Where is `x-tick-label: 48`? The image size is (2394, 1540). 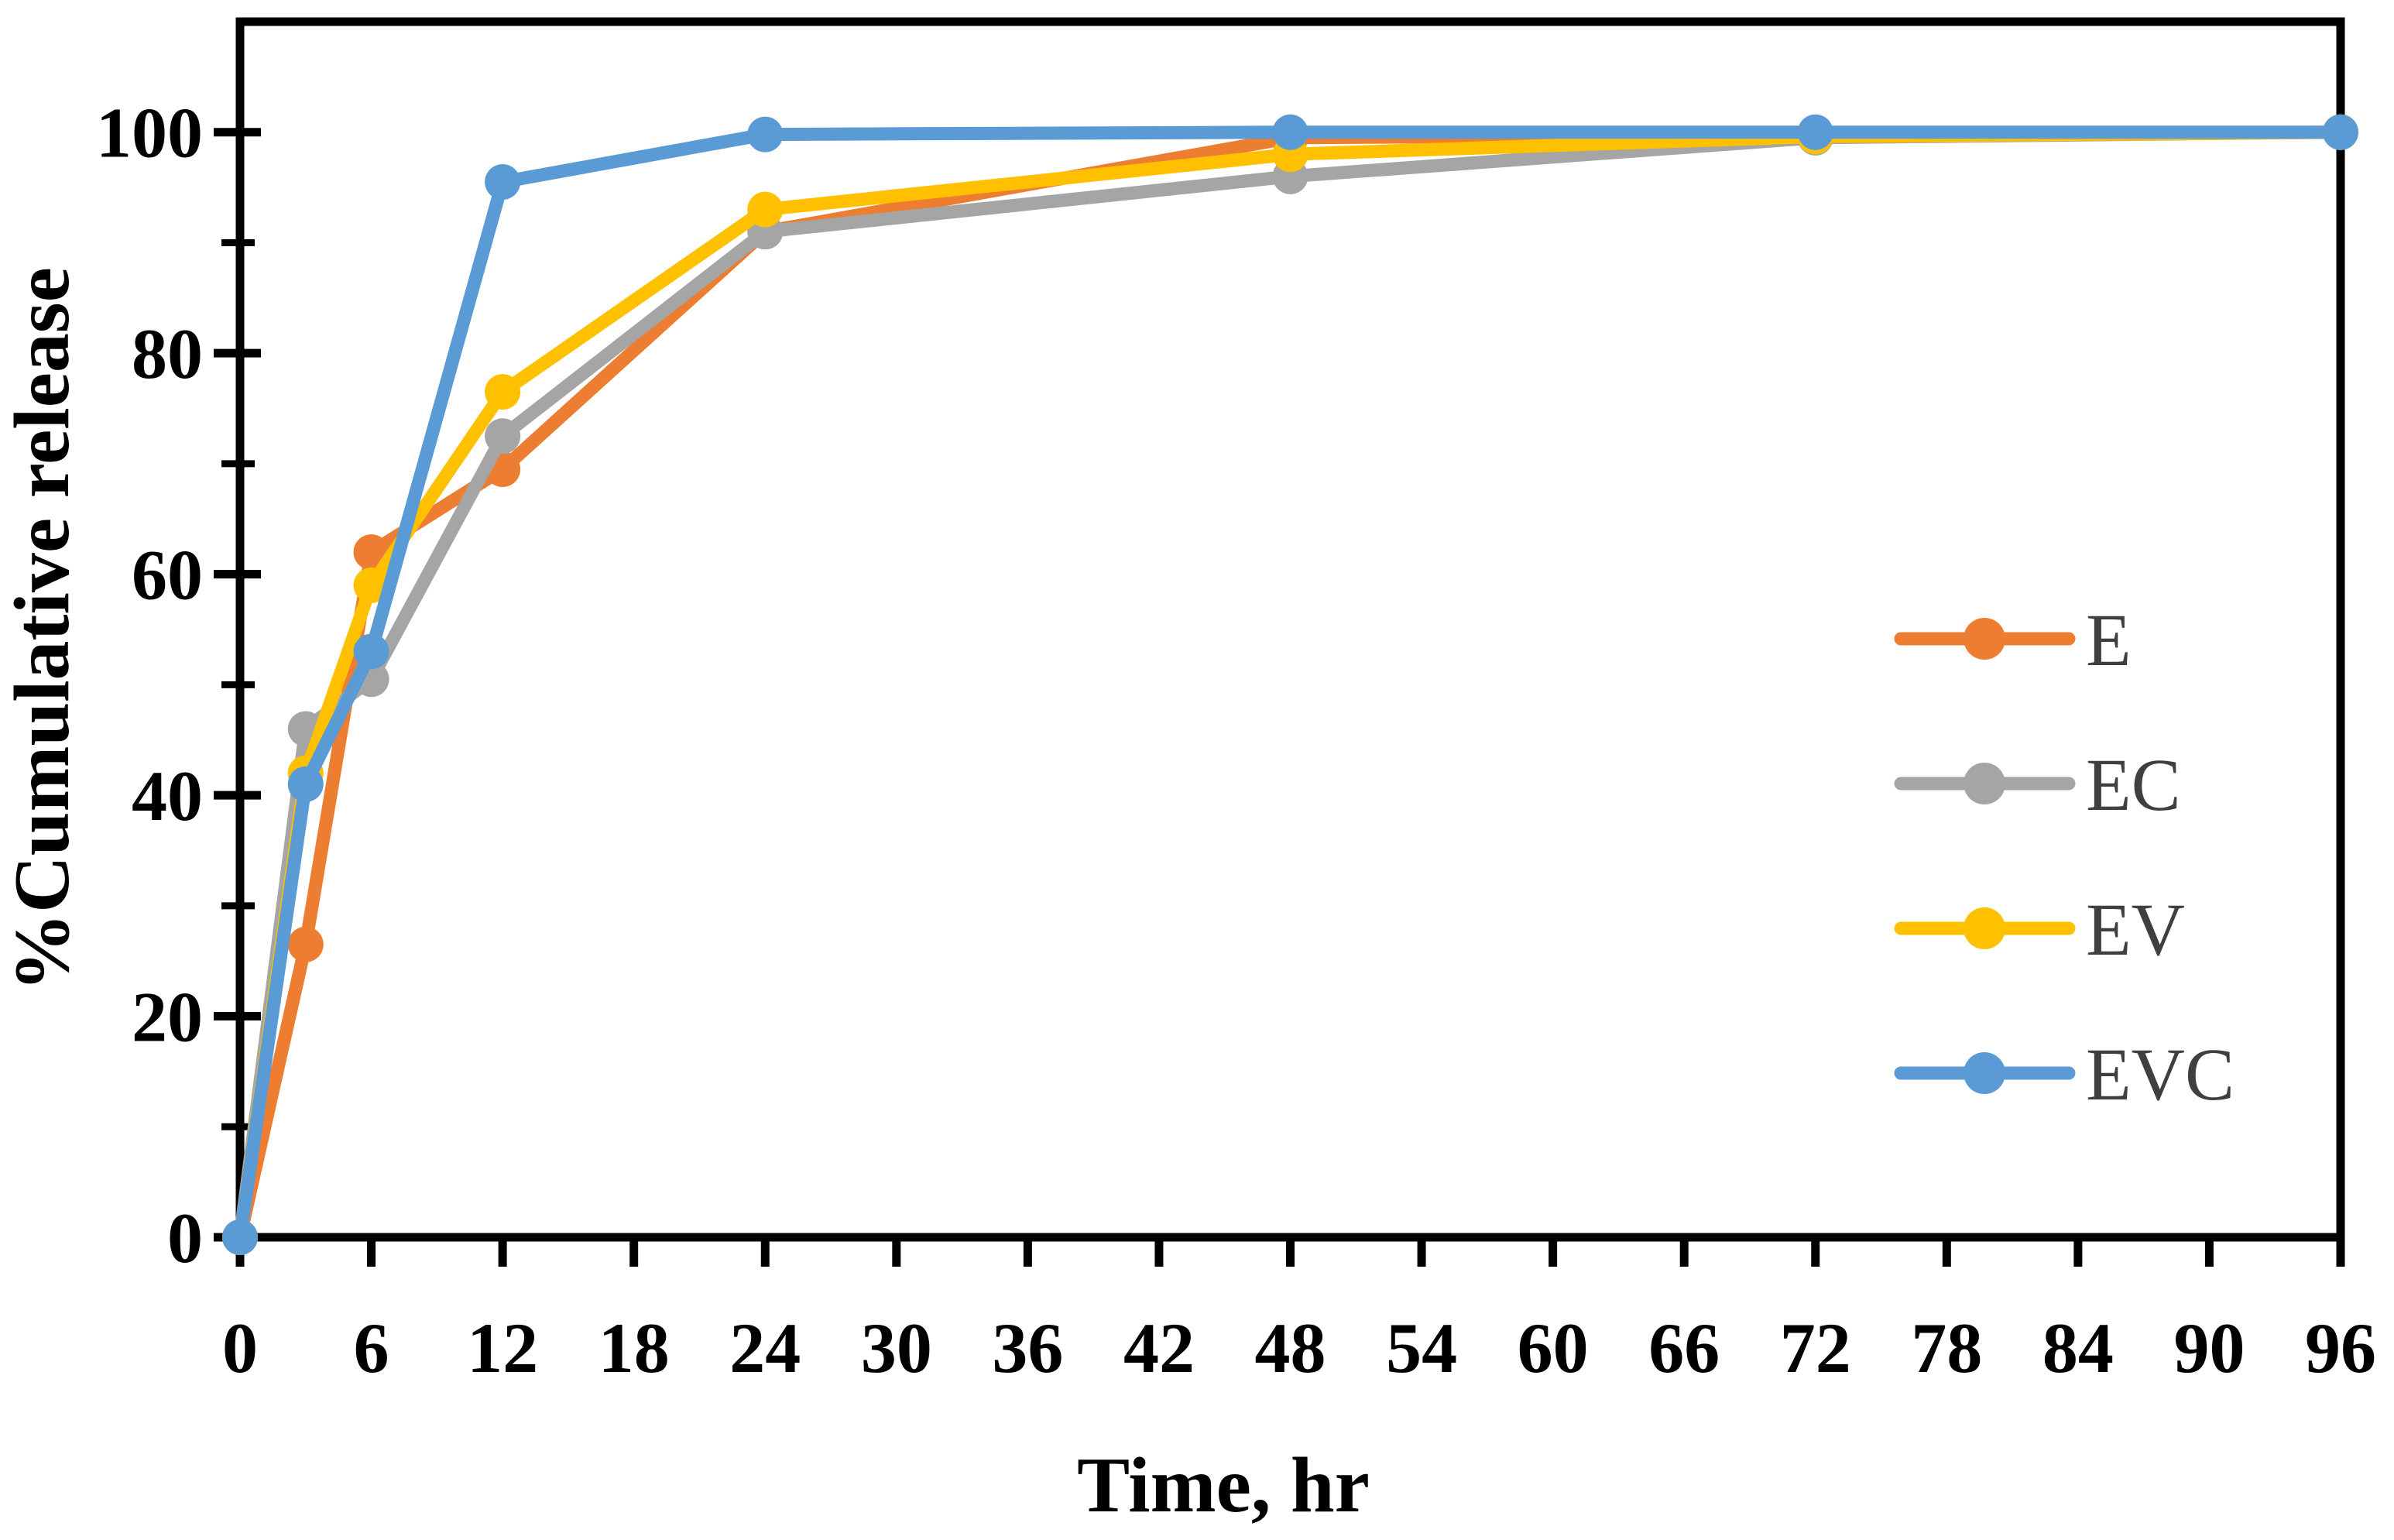 x-tick-label: 48 is located at coordinates (1290, 1347).